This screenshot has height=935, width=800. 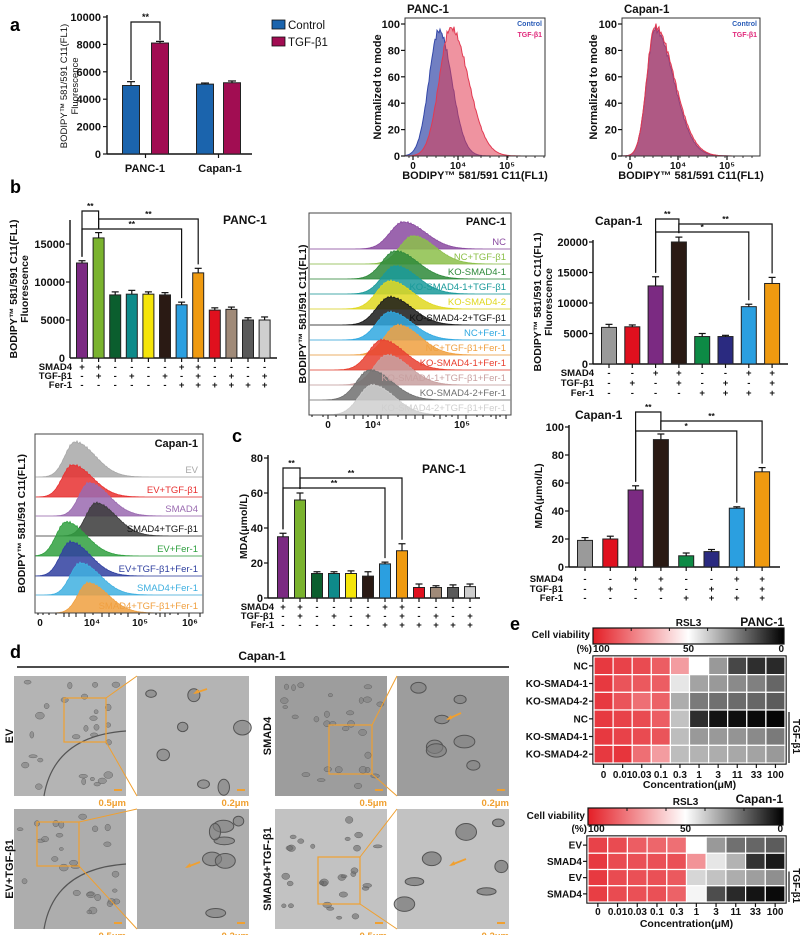 What do you see at coordinates (89, 45) in the screenshot?
I see `y-tick-label: 8000` at bounding box center [89, 45].